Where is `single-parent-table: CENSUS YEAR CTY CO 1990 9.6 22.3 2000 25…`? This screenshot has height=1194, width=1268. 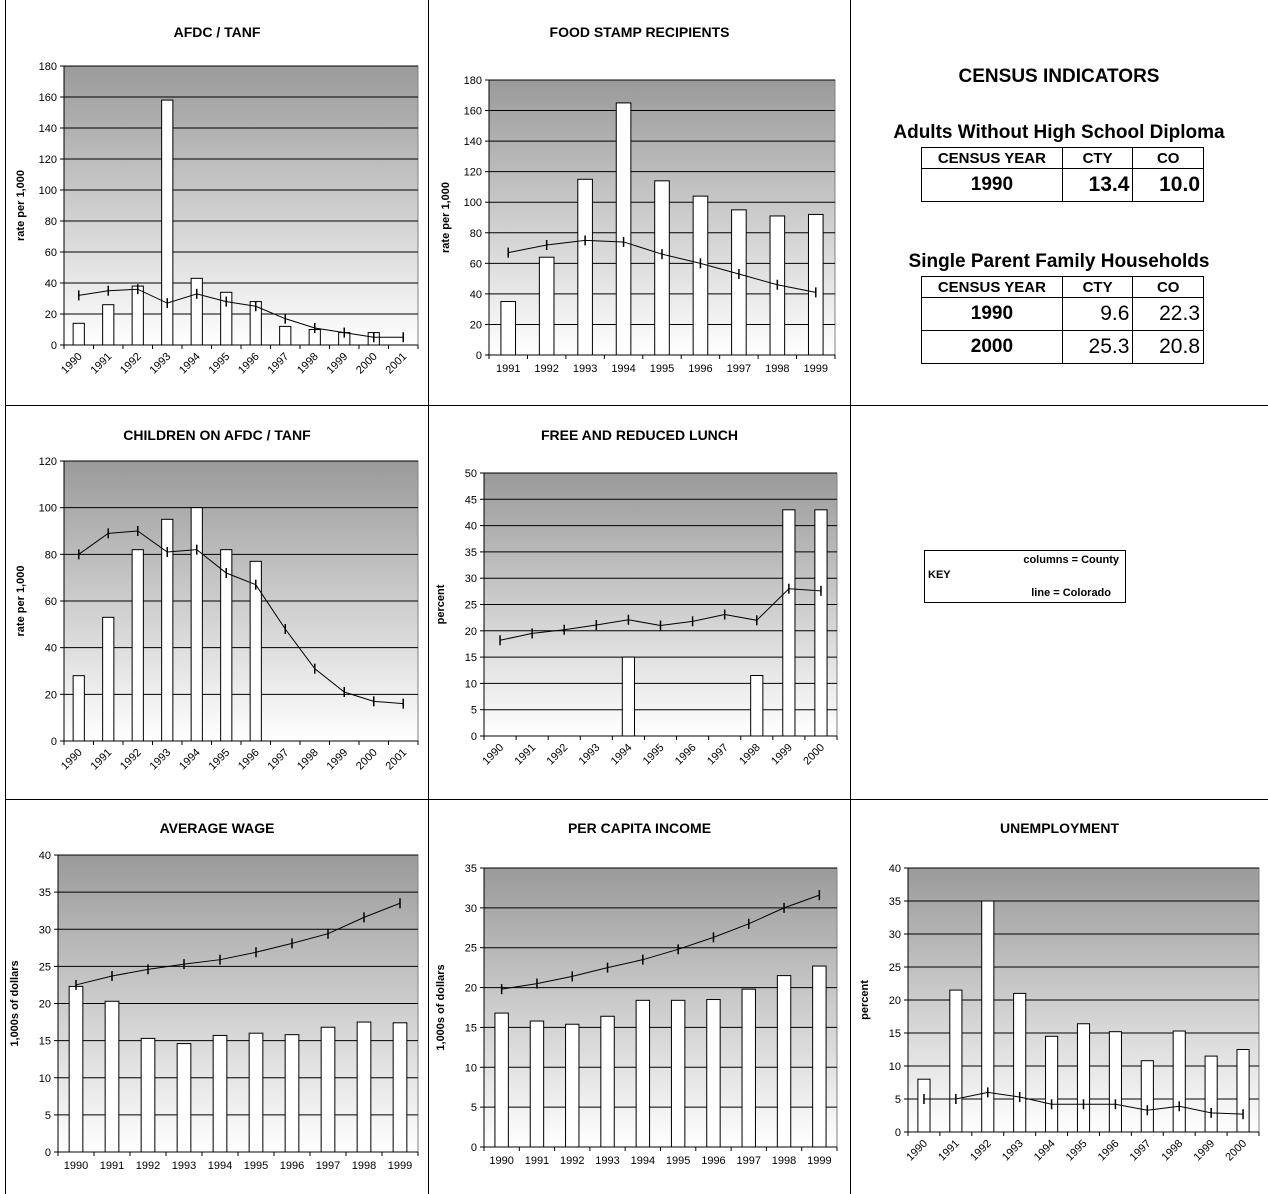
single-parent-table: CENSUS YEAR CTY CO 1990 9.6 22.3 2000 25… is located at coordinates (1062, 320).